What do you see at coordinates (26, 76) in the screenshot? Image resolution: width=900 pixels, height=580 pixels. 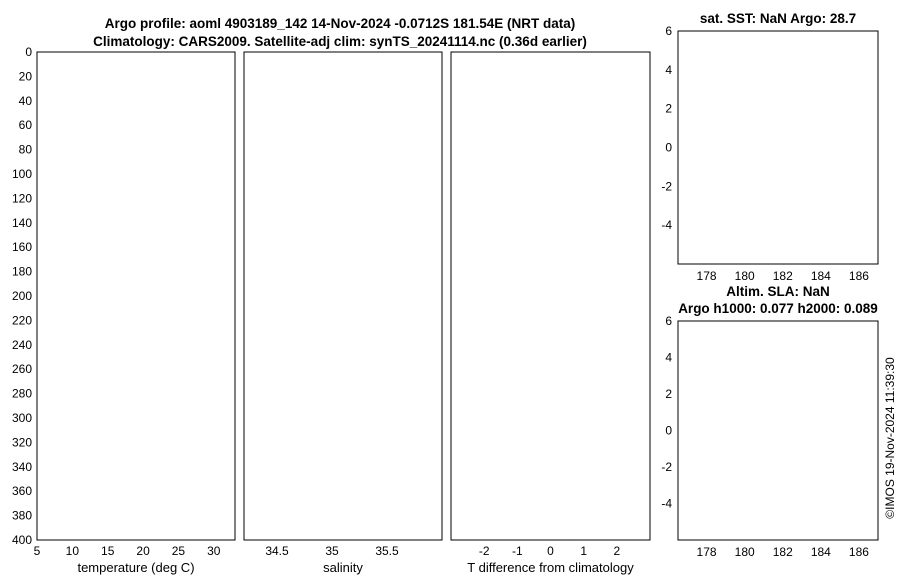 I see `depth-tick-label: 20` at bounding box center [26, 76].